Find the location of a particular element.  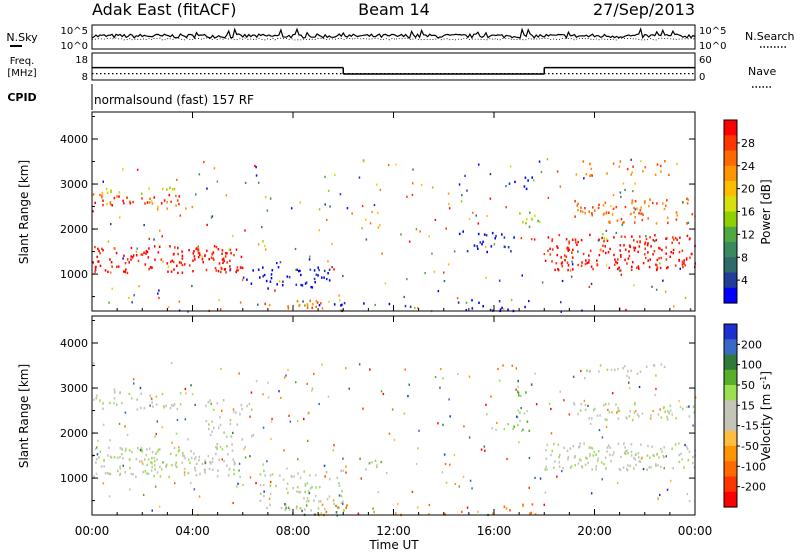

freq-label: Freq. is located at coordinates (22, 61).